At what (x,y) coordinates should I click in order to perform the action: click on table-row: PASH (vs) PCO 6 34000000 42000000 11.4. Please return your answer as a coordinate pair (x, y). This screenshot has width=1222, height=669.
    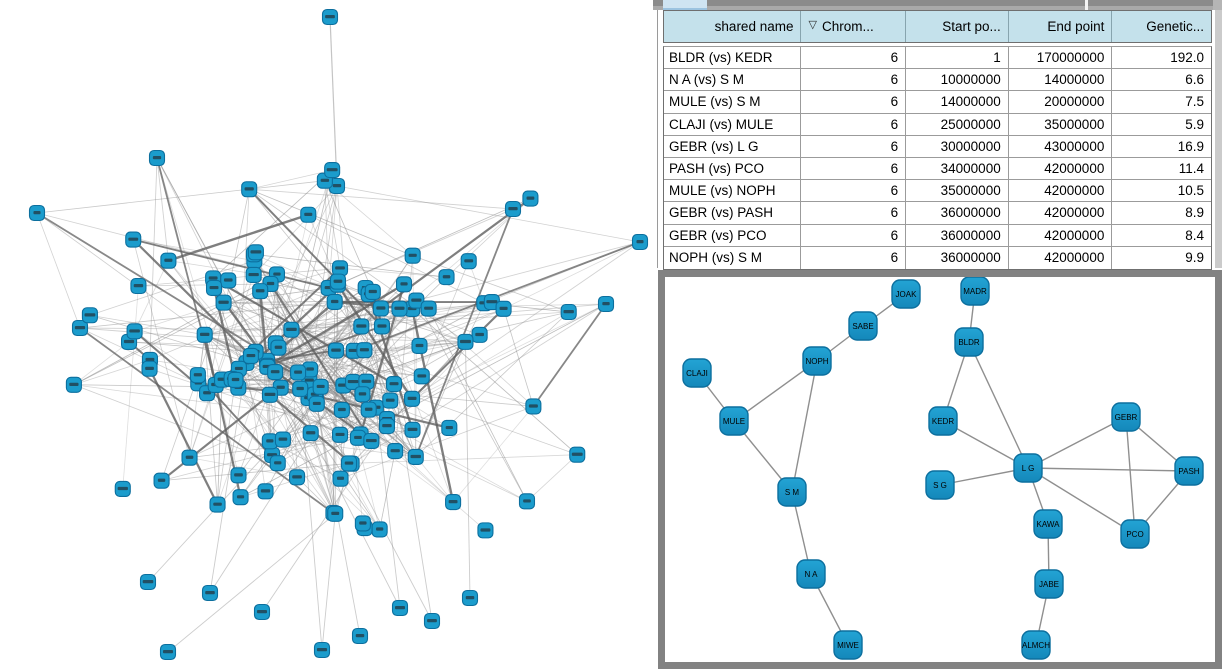
    Looking at the image, I should click on (937, 169).